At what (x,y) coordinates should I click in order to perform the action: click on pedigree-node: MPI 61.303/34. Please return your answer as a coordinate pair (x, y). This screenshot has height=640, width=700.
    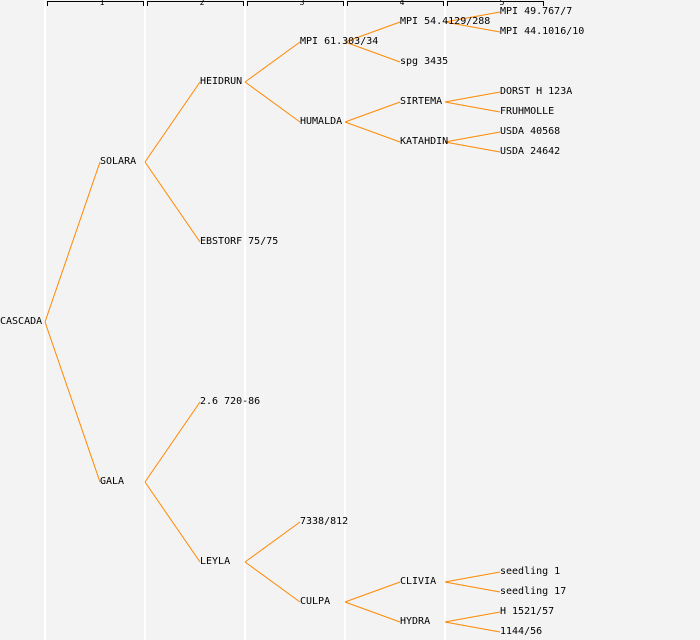
    Looking at the image, I should click on (339, 41).